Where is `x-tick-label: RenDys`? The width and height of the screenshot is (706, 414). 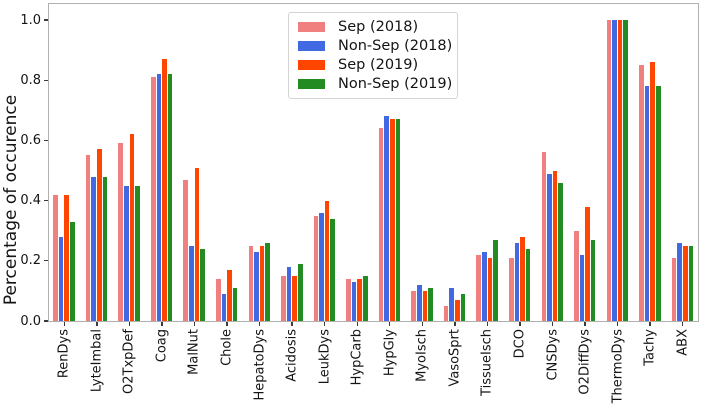 x-tick-label: RenDys is located at coordinates (64, 354).